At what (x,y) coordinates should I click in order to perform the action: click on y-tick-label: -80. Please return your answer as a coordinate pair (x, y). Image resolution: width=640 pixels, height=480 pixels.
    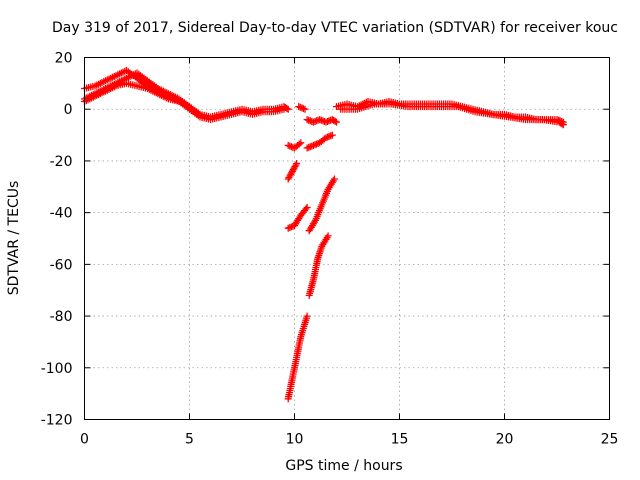
    Looking at the image, I should click on (61, 317).